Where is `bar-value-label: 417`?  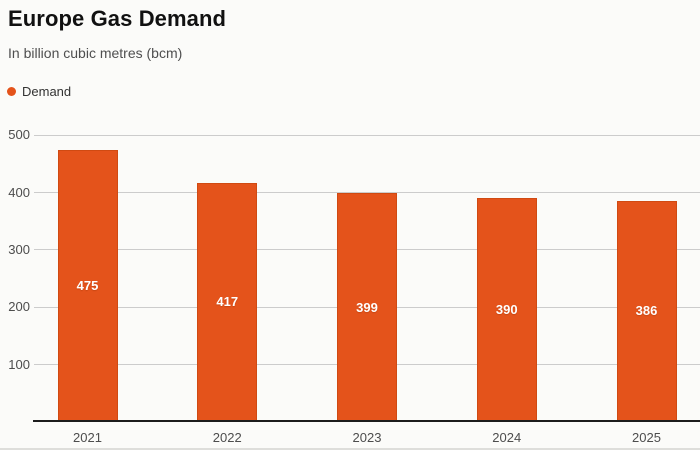
bar-value-label: 417 is located at coordinates (227, 302).